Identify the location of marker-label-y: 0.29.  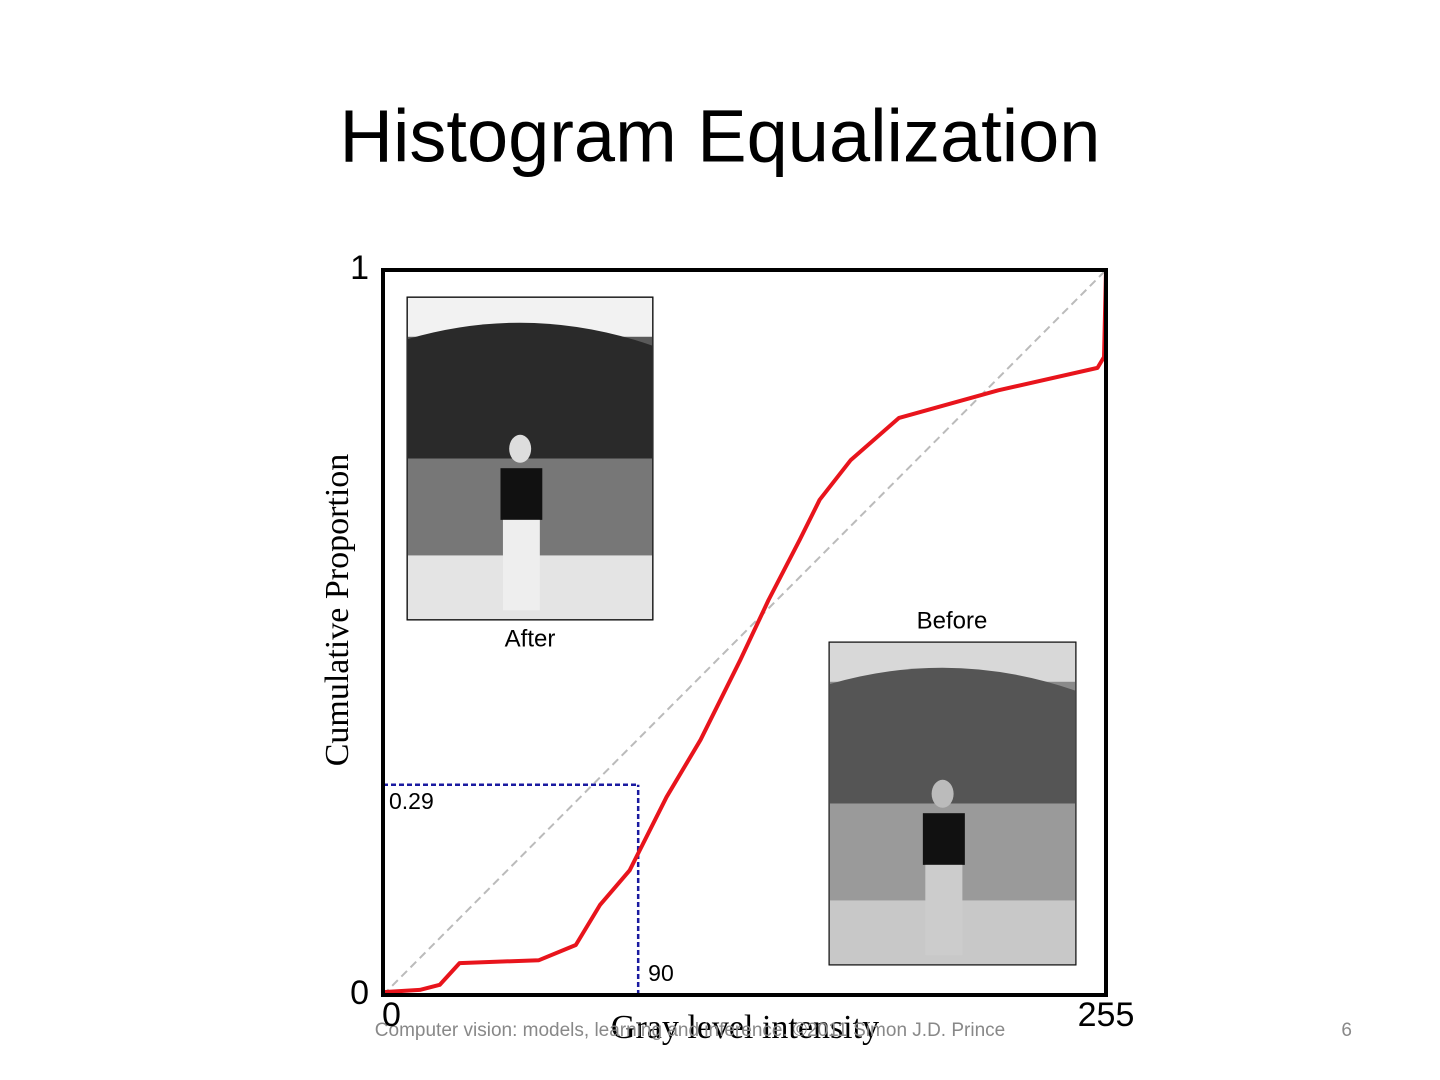
(411, 801).